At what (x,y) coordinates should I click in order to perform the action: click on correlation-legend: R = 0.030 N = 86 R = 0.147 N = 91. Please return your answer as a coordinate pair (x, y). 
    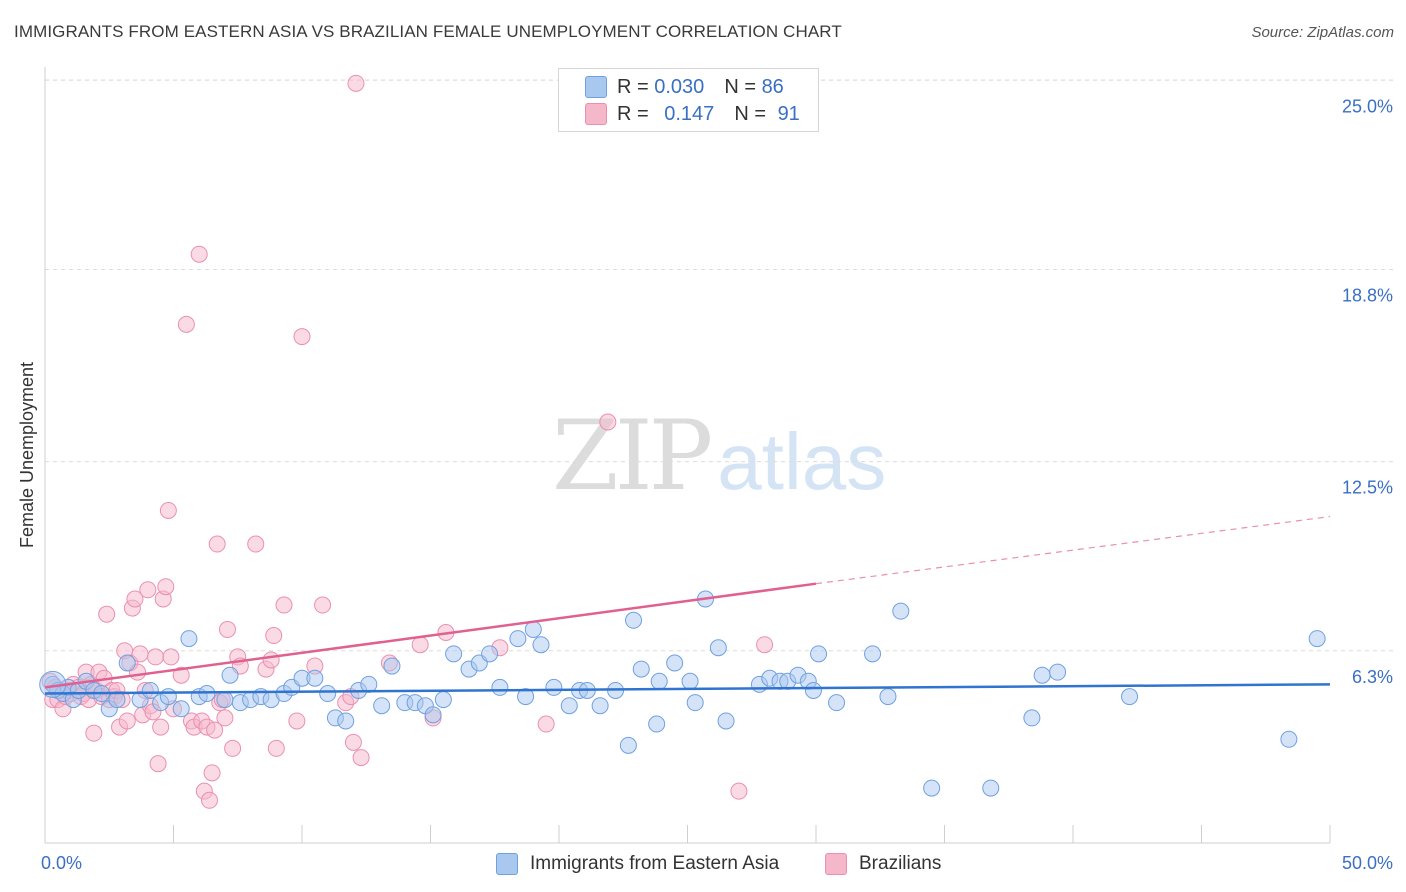
    Looking at the image, I should click on (688, 100).